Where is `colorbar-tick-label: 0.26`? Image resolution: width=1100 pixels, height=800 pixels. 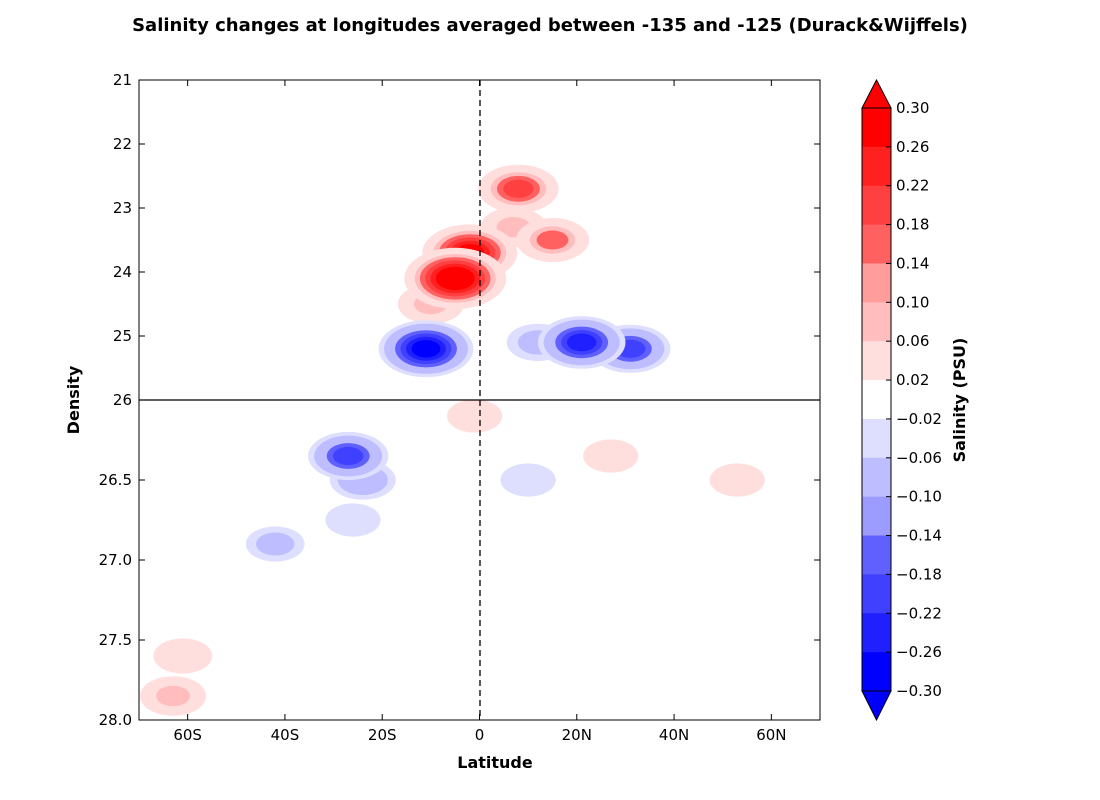 colorbar-tick-label: 0.26 is located at coordinates (912, 147).